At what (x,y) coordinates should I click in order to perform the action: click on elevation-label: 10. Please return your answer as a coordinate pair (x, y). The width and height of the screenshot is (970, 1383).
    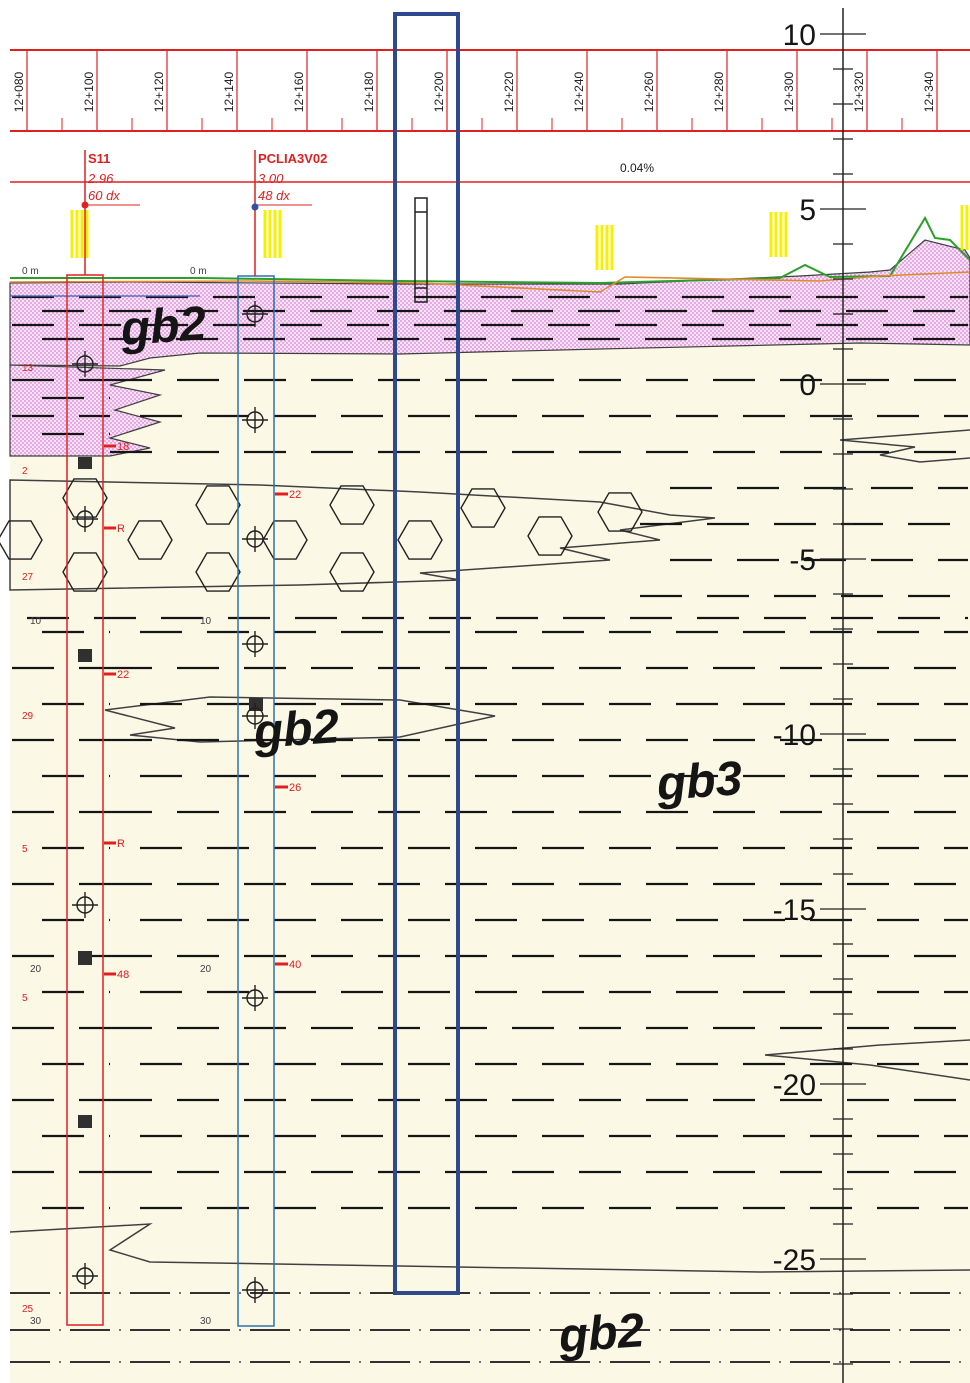
    Looking at the image, I should click on (799, 35).